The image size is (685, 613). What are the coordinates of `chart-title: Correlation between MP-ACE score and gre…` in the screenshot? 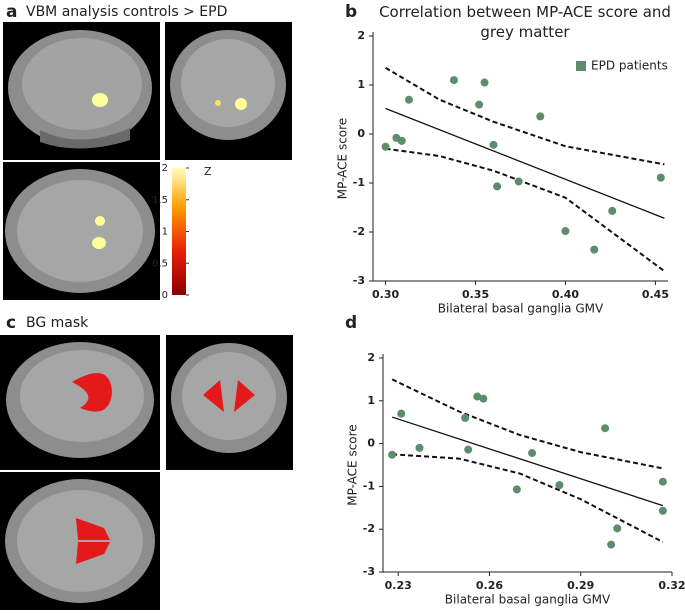 It's located at (525, 22).